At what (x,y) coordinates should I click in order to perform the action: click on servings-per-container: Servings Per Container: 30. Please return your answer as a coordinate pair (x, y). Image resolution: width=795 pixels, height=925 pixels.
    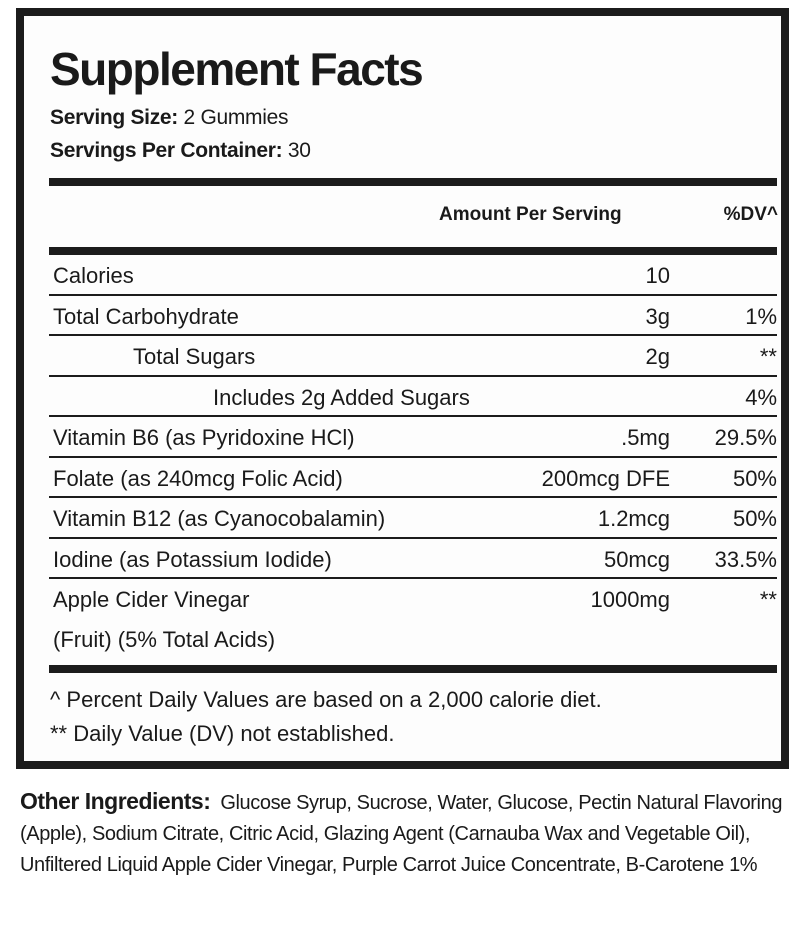
    Looking at the image, I should click on (180, 151).